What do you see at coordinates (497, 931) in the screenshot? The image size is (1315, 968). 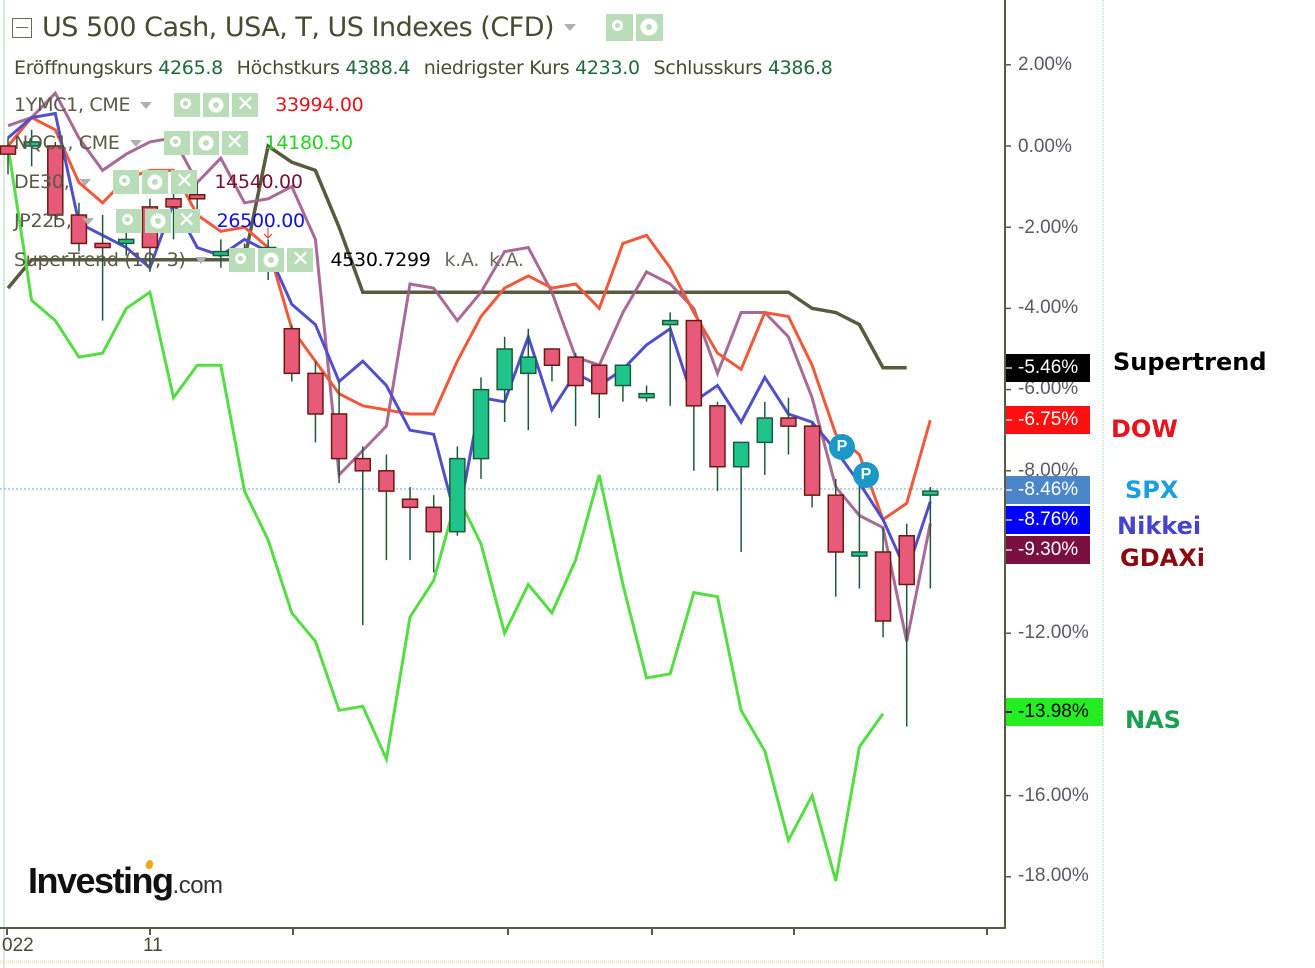 I see `x-axis-ticks` at bounding box center [497, 931].